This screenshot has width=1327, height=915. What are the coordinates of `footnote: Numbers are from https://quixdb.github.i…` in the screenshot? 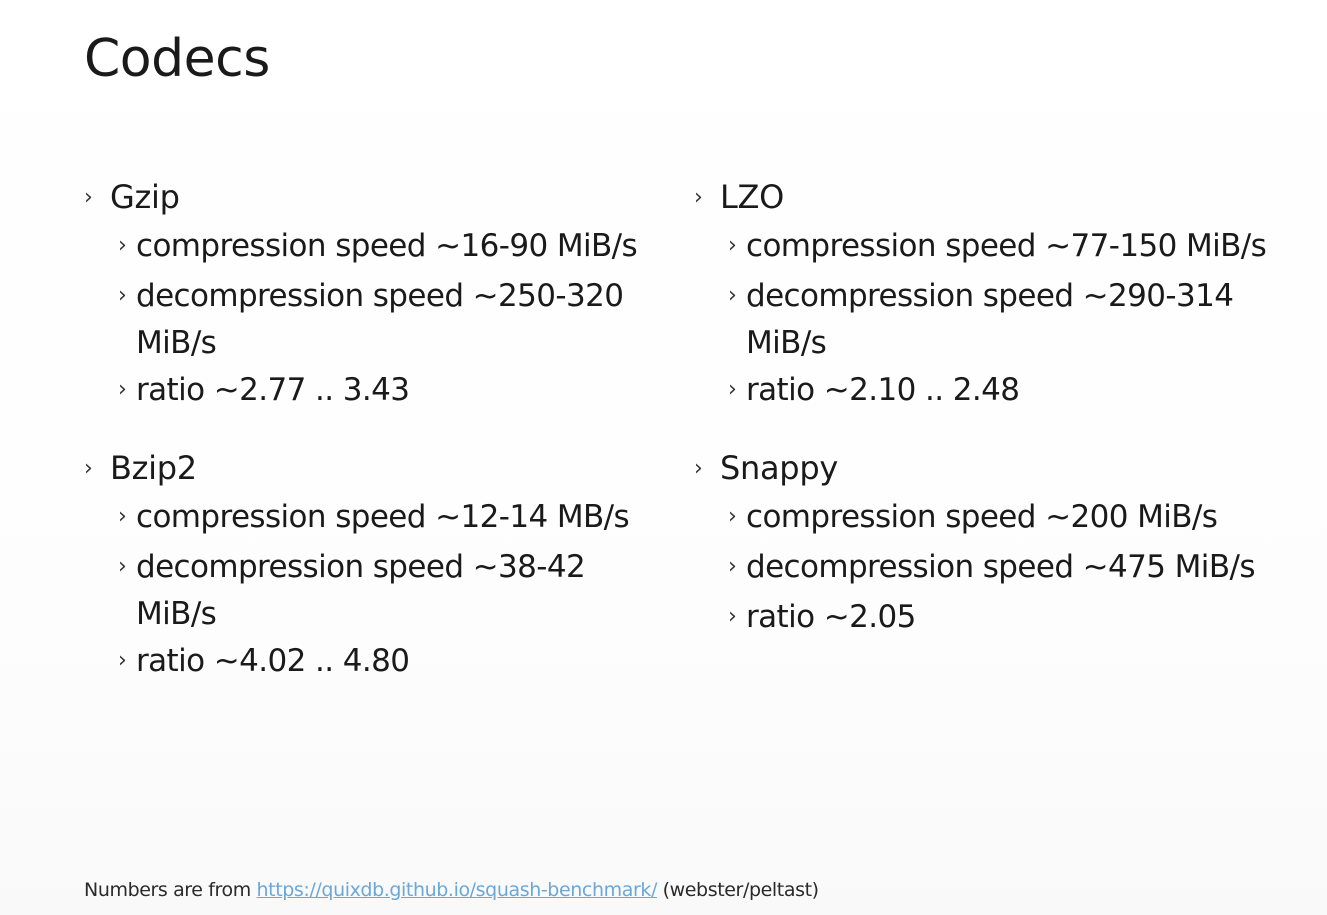 It's located at (451, 890).